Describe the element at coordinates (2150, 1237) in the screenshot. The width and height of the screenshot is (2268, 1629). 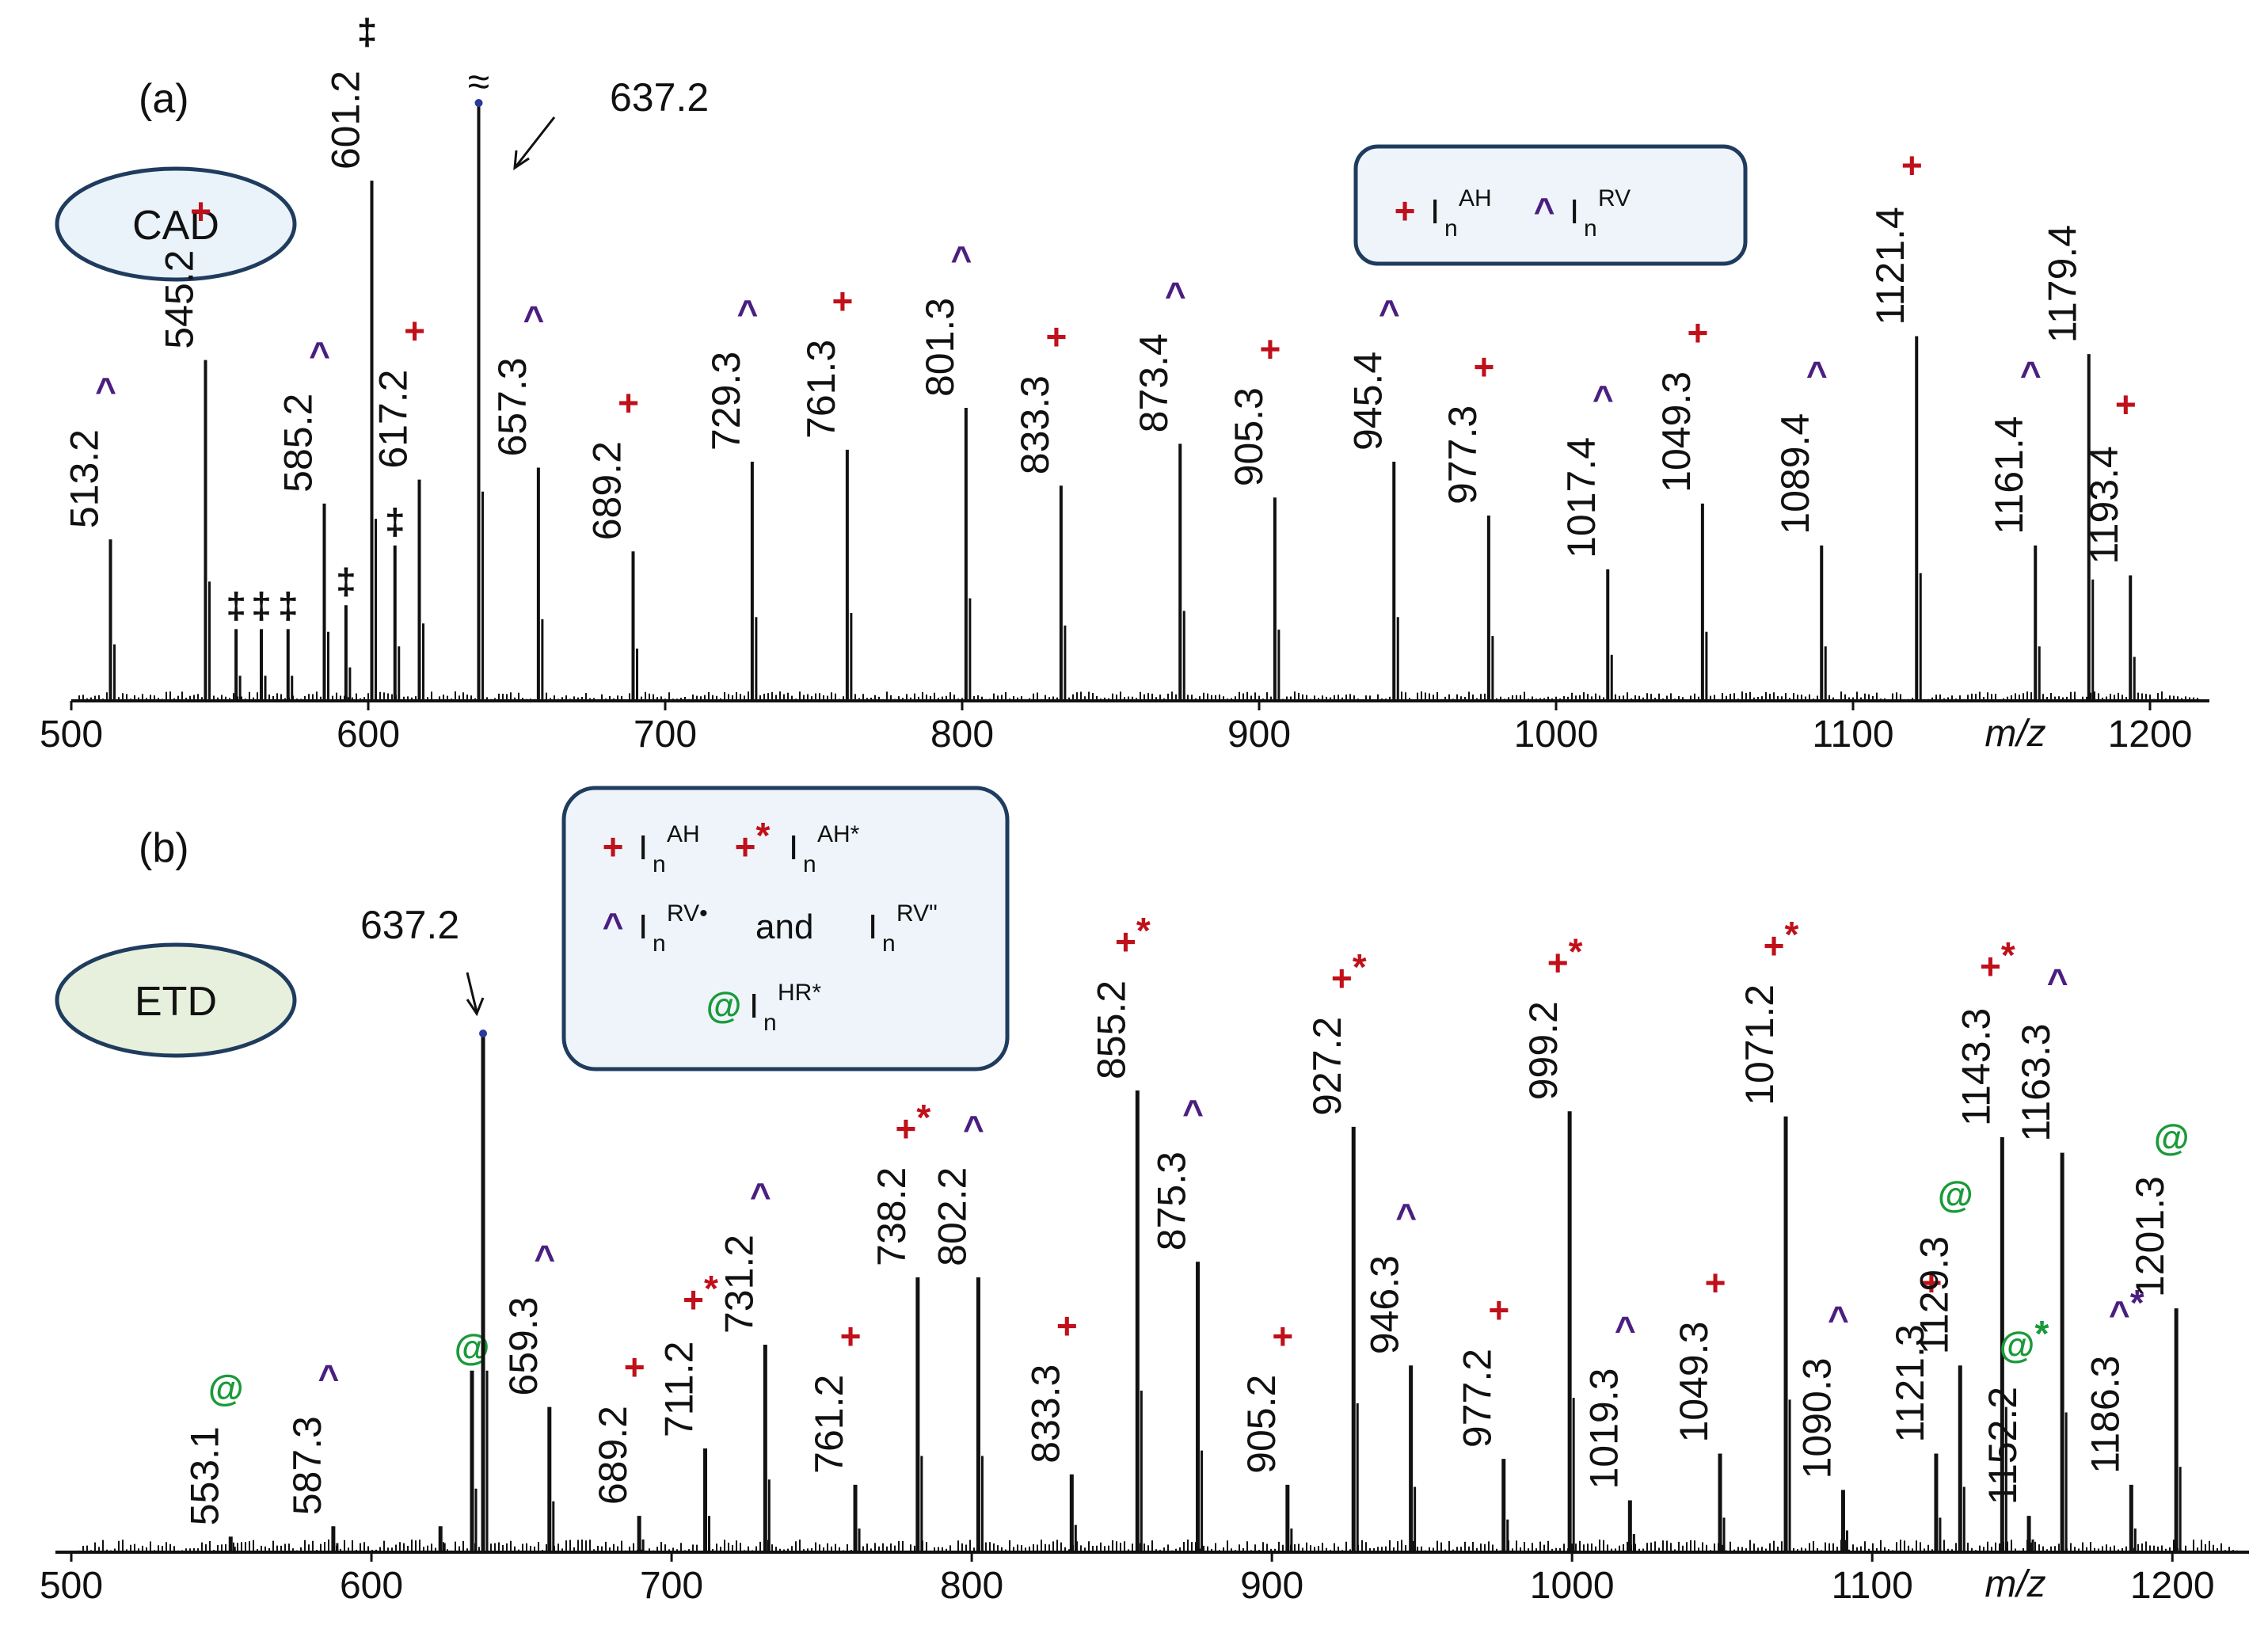
I see `peak-mz-label: 1201.3` at that location.